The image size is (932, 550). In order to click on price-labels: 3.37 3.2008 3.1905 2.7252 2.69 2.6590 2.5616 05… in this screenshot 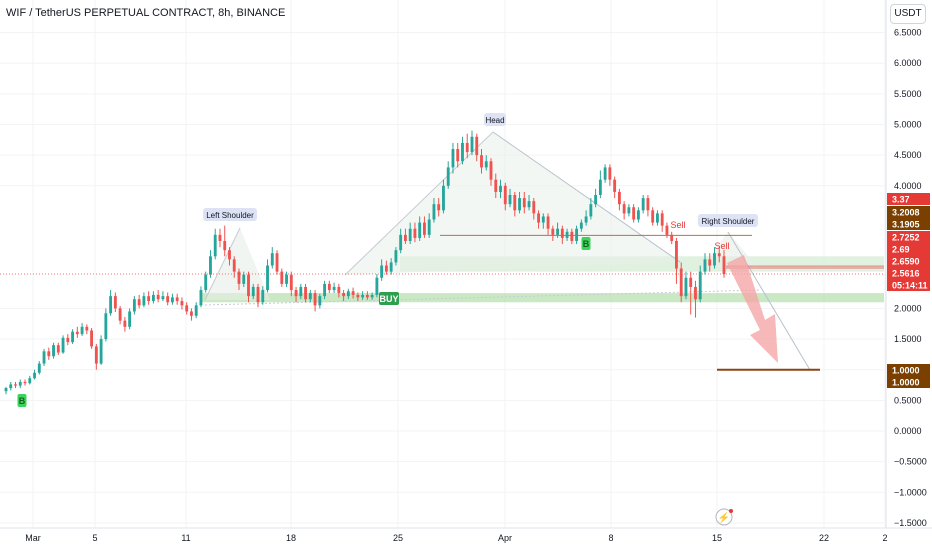, I will do `click(908, 290)`.